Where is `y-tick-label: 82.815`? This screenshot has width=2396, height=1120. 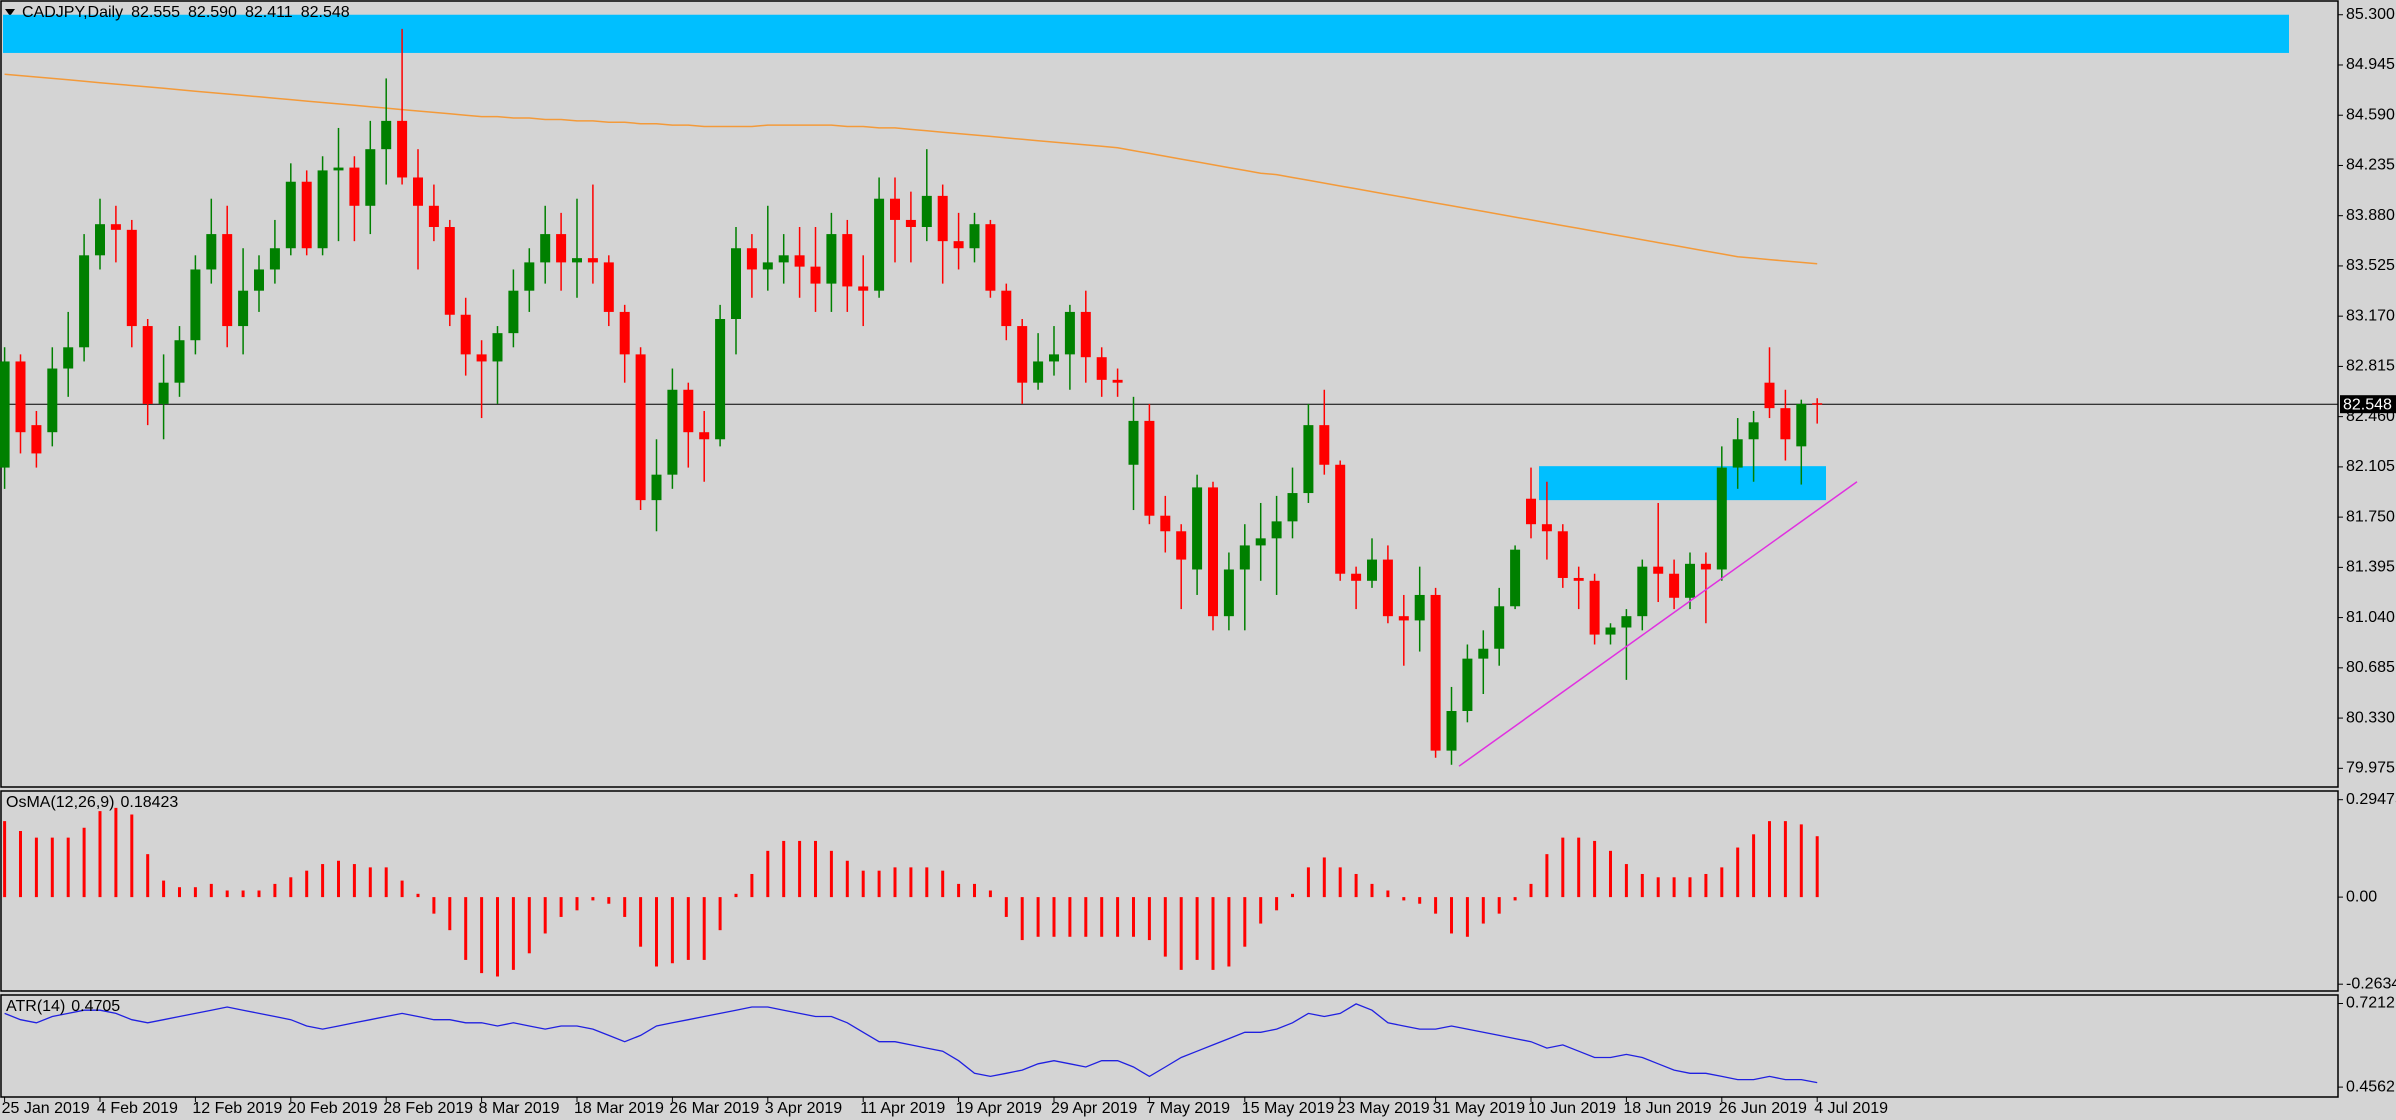 y-tick-label: 82.815 is located at coordinates (2370, 366).